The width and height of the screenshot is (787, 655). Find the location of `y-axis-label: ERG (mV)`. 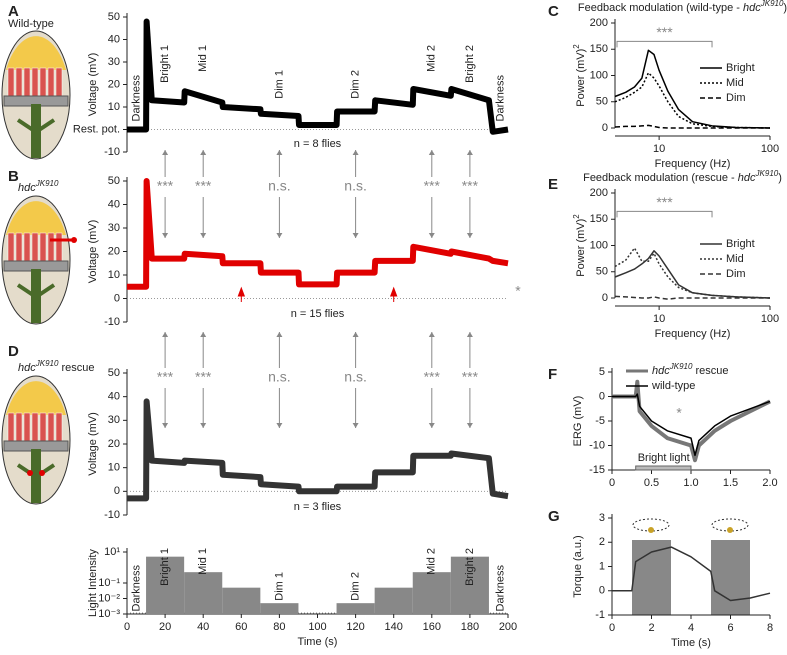

y-axis-label: ERG (mV) is located at coordinates (578, 421).